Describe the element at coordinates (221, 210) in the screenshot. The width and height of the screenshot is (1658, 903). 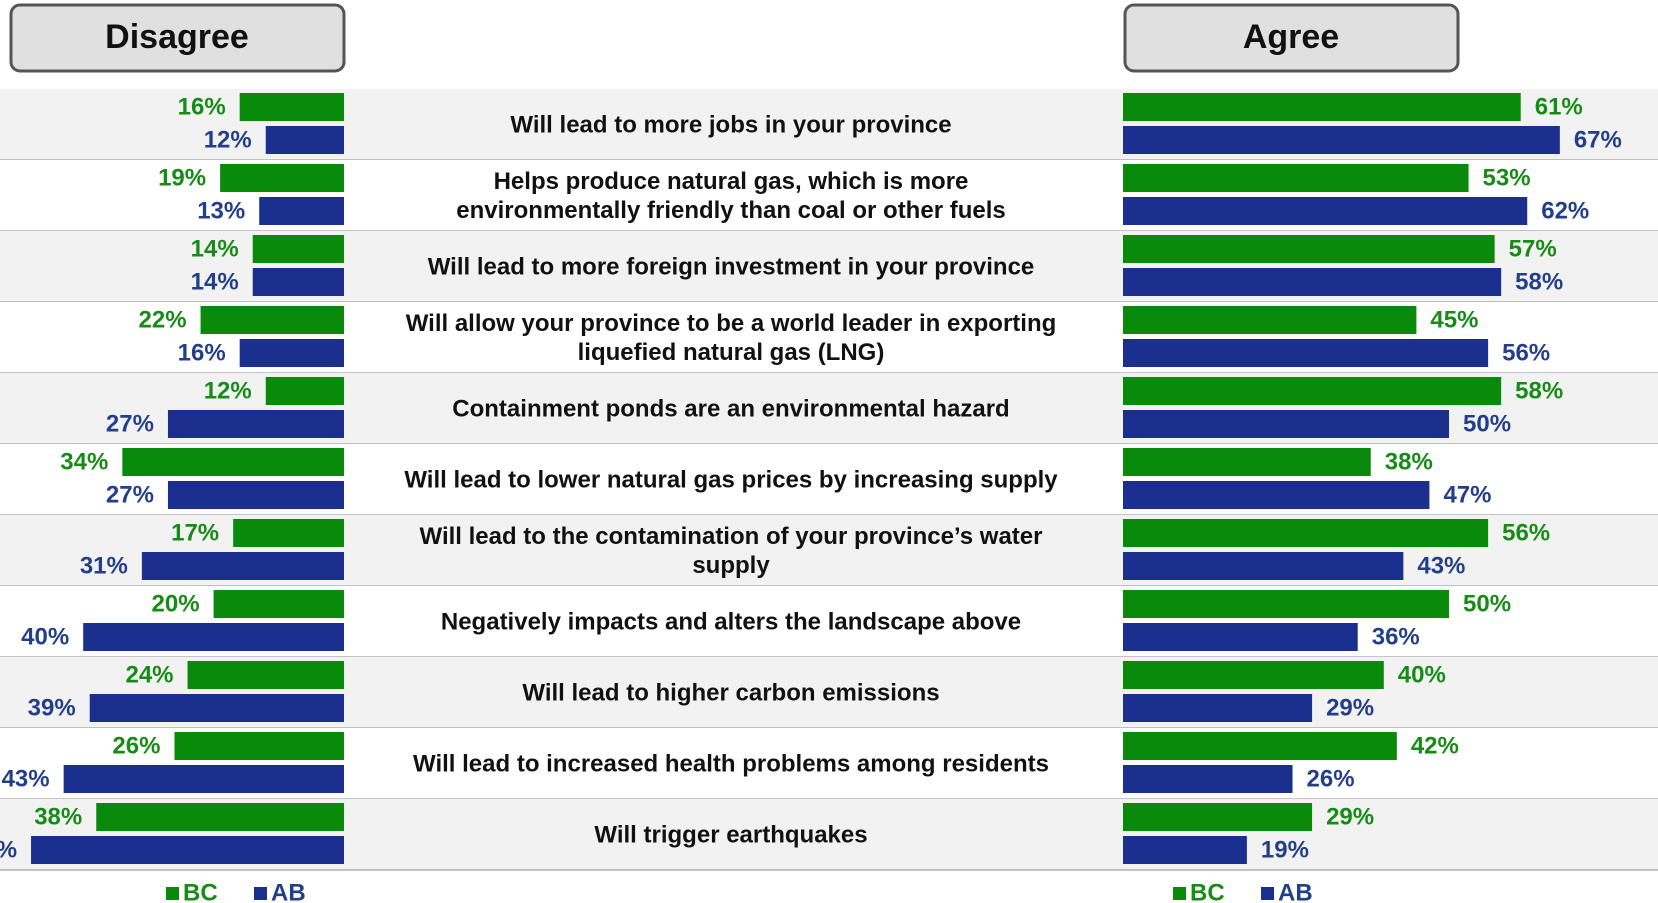
I see `value-label: 13%` at that location.